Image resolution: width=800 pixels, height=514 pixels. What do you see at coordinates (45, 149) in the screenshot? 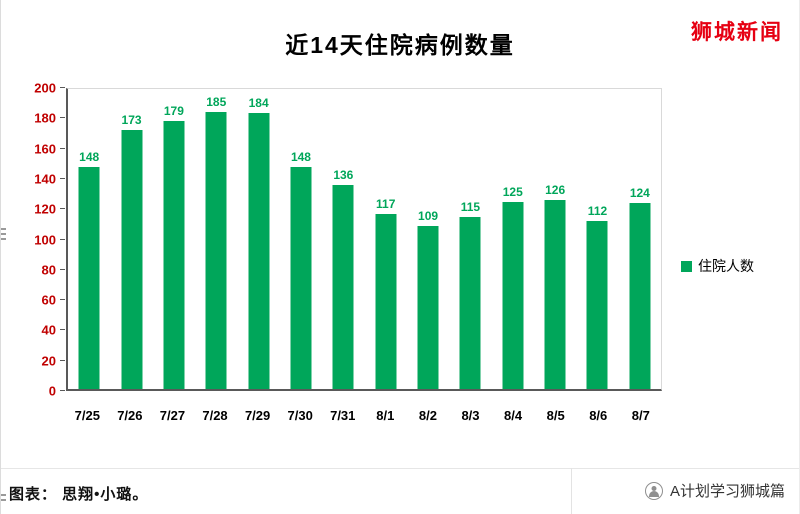
I see `y-tick-label: 160` at bounding box center [45, 149].